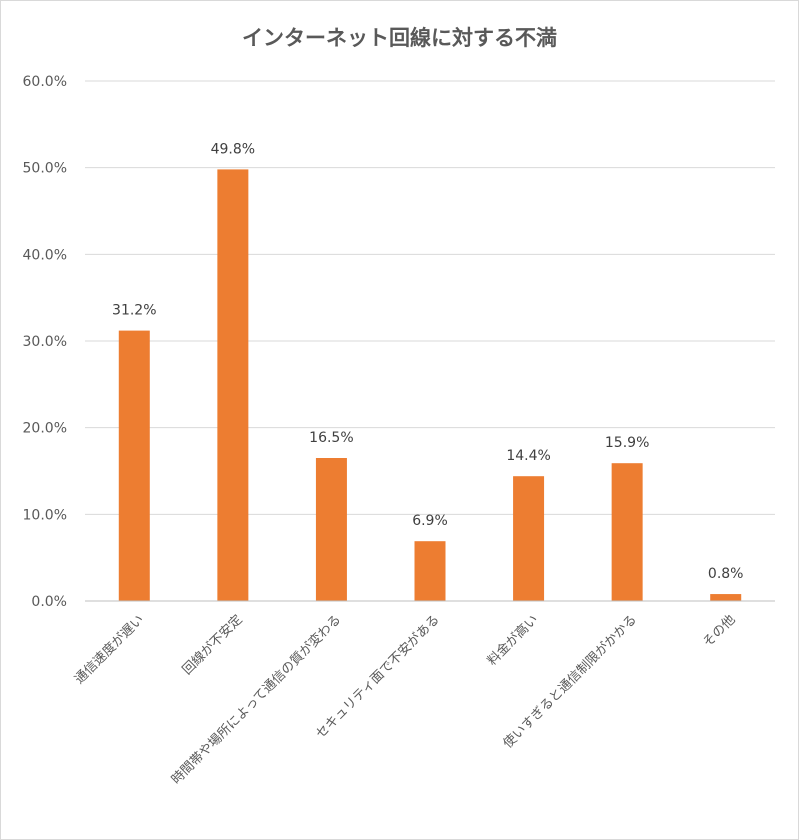 Image resolution: width=799 pixels, height=840 pixels. I want to click on x-category-label: その他, so click(719, 631).